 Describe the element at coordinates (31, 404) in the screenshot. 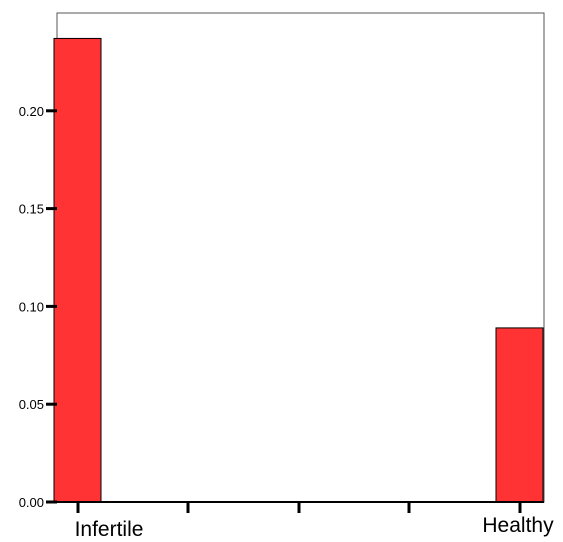

I see `y-tick-label: 0.05` at that location.